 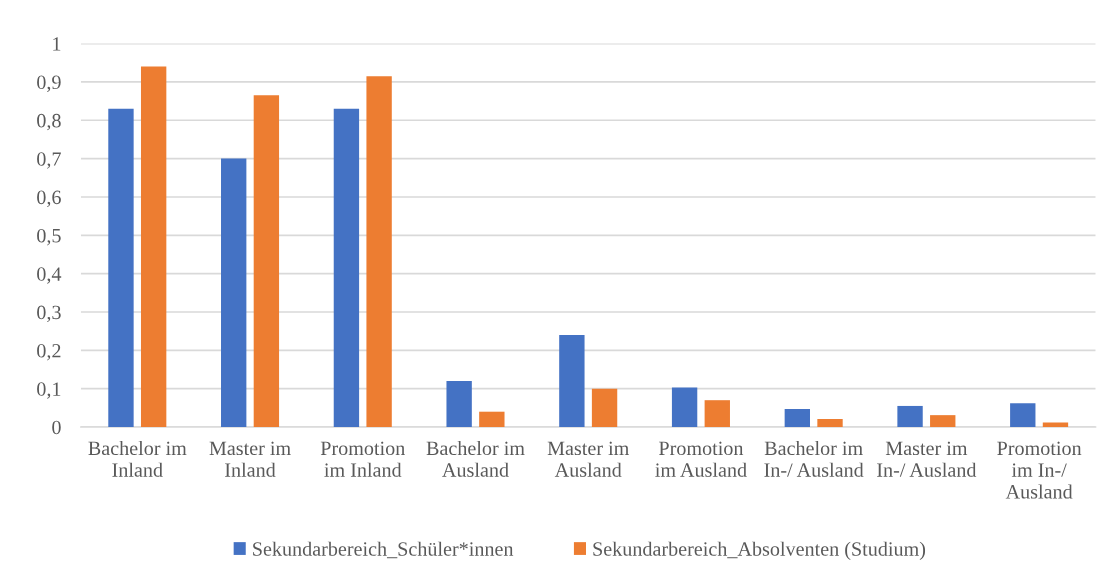 I want to click on y-tick-label: 1, so click(x=57, y=44).